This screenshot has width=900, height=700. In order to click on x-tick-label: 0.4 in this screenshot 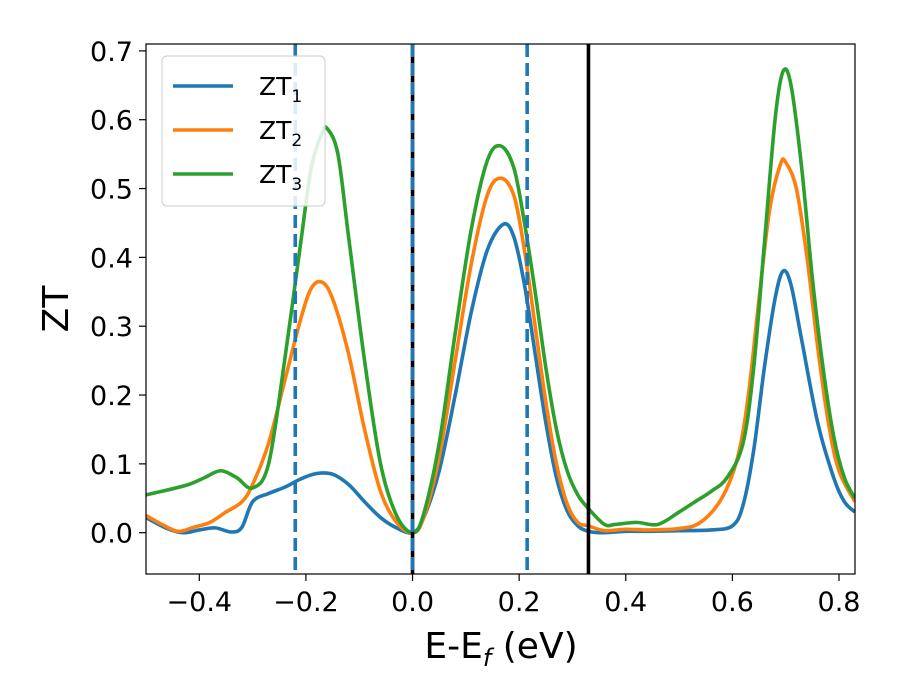, I will do `click(625, 602)`.